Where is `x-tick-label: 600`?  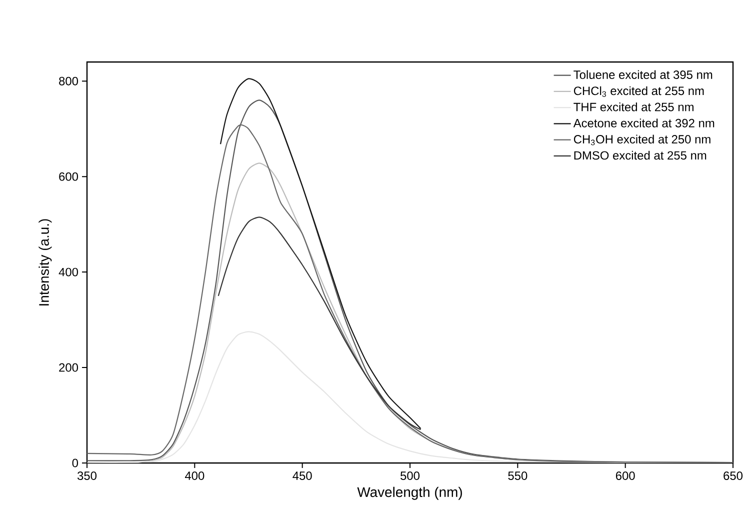
x-tick-label: 600 is located at coordinates (625, 476).